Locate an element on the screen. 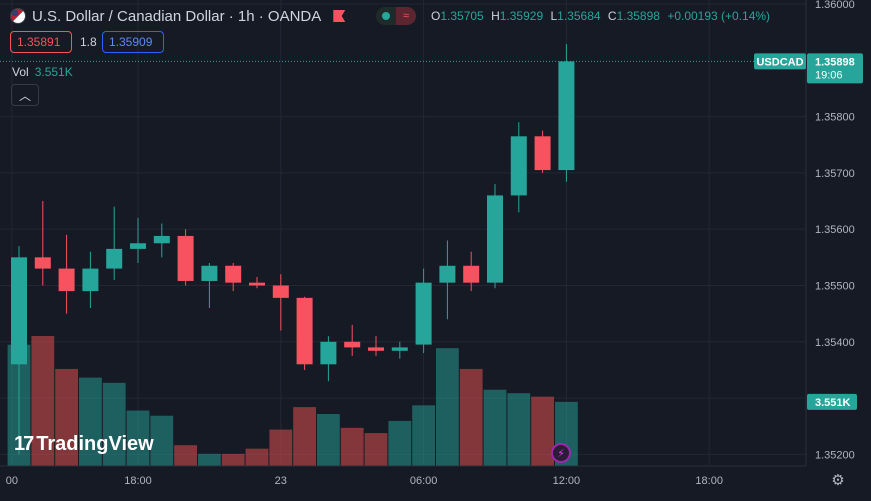 Image resolution: width=871 pixels, height=501 pixels. visibility-toggle: ≈ is located at coordinates (396, 16).